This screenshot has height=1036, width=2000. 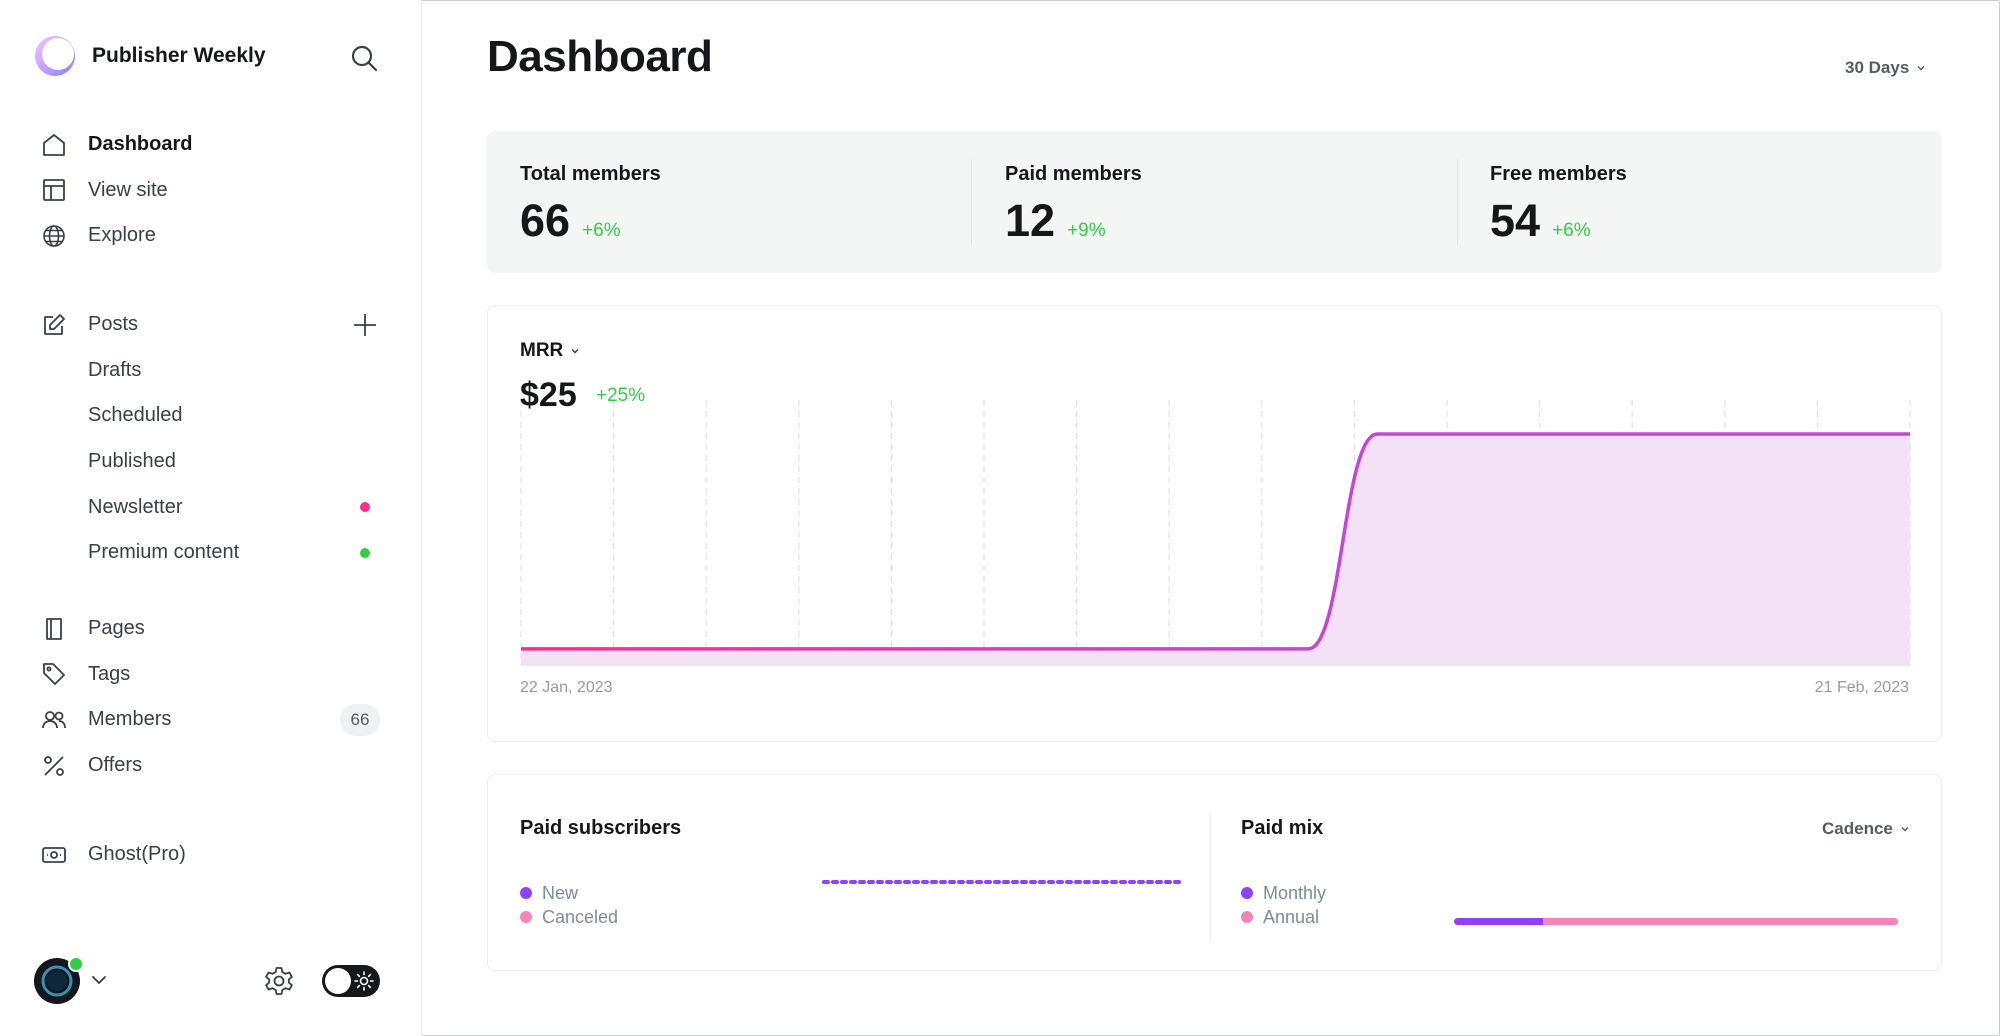 What do you see at coordinates (599, 57) in the screenshot?
I see `page-title: Dashboard` at bounding box center [599, 57].